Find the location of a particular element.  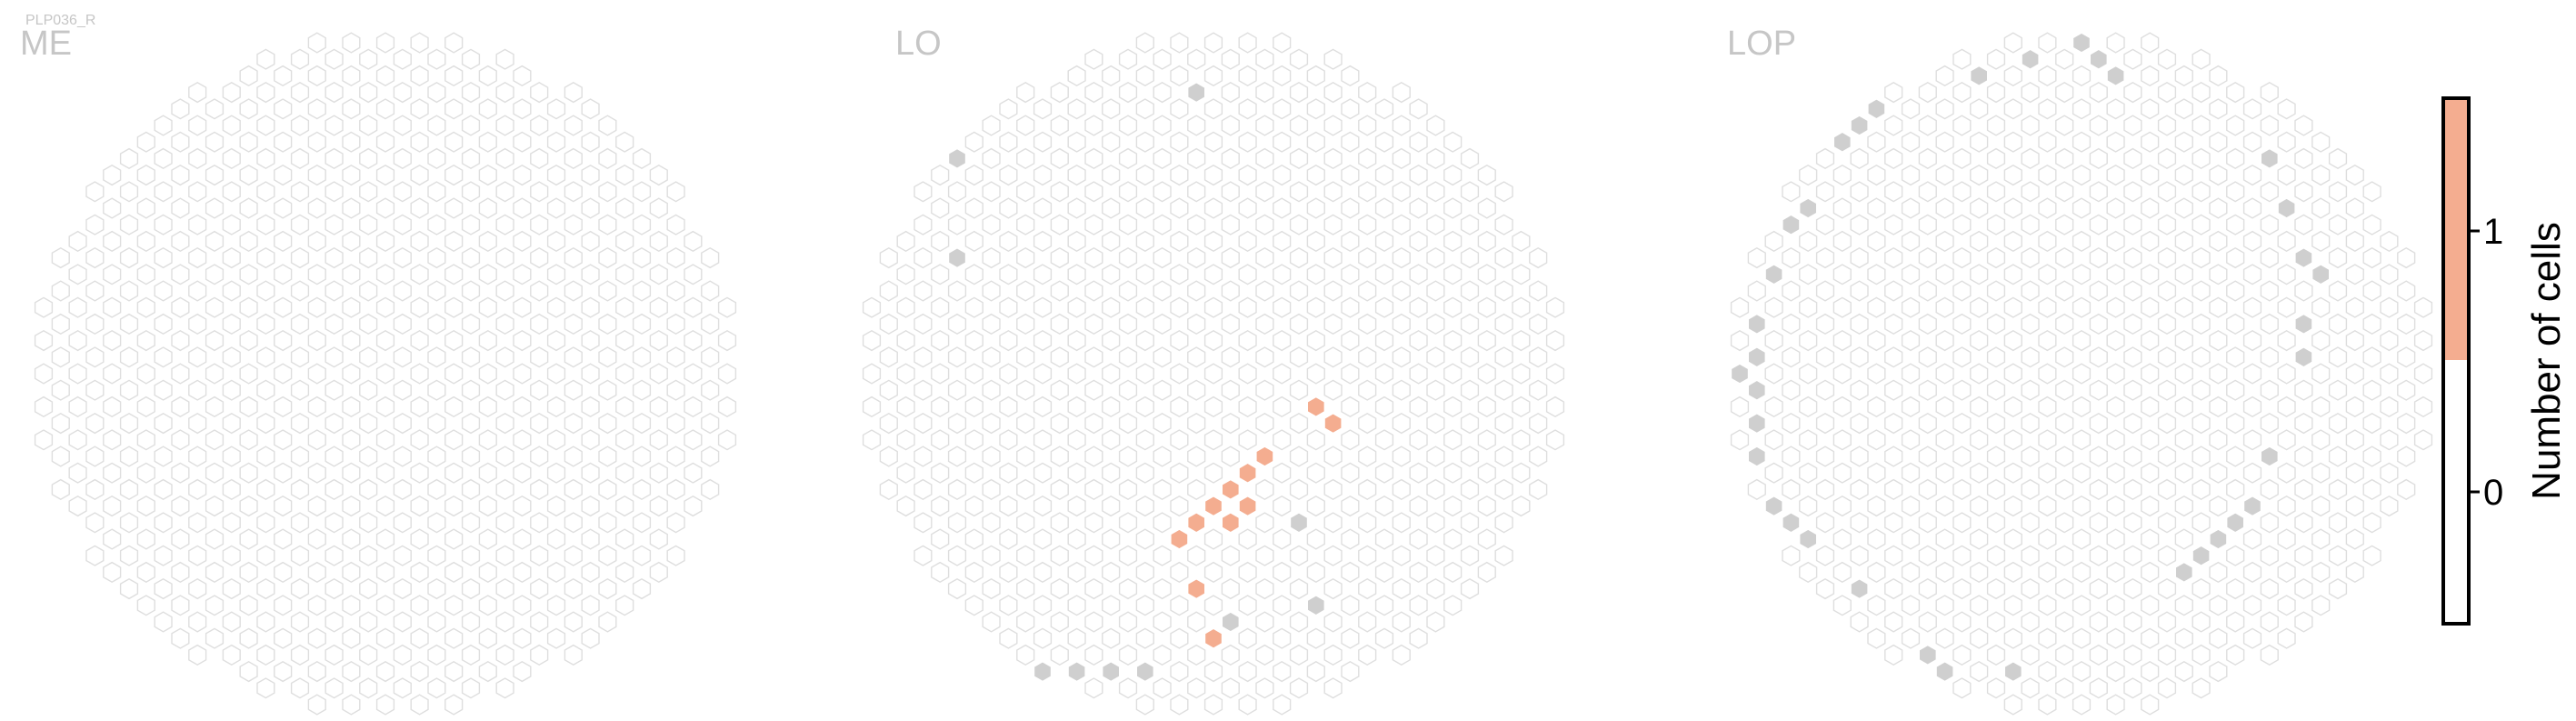

colorbar-frame is located at coordinates (2456, 361).